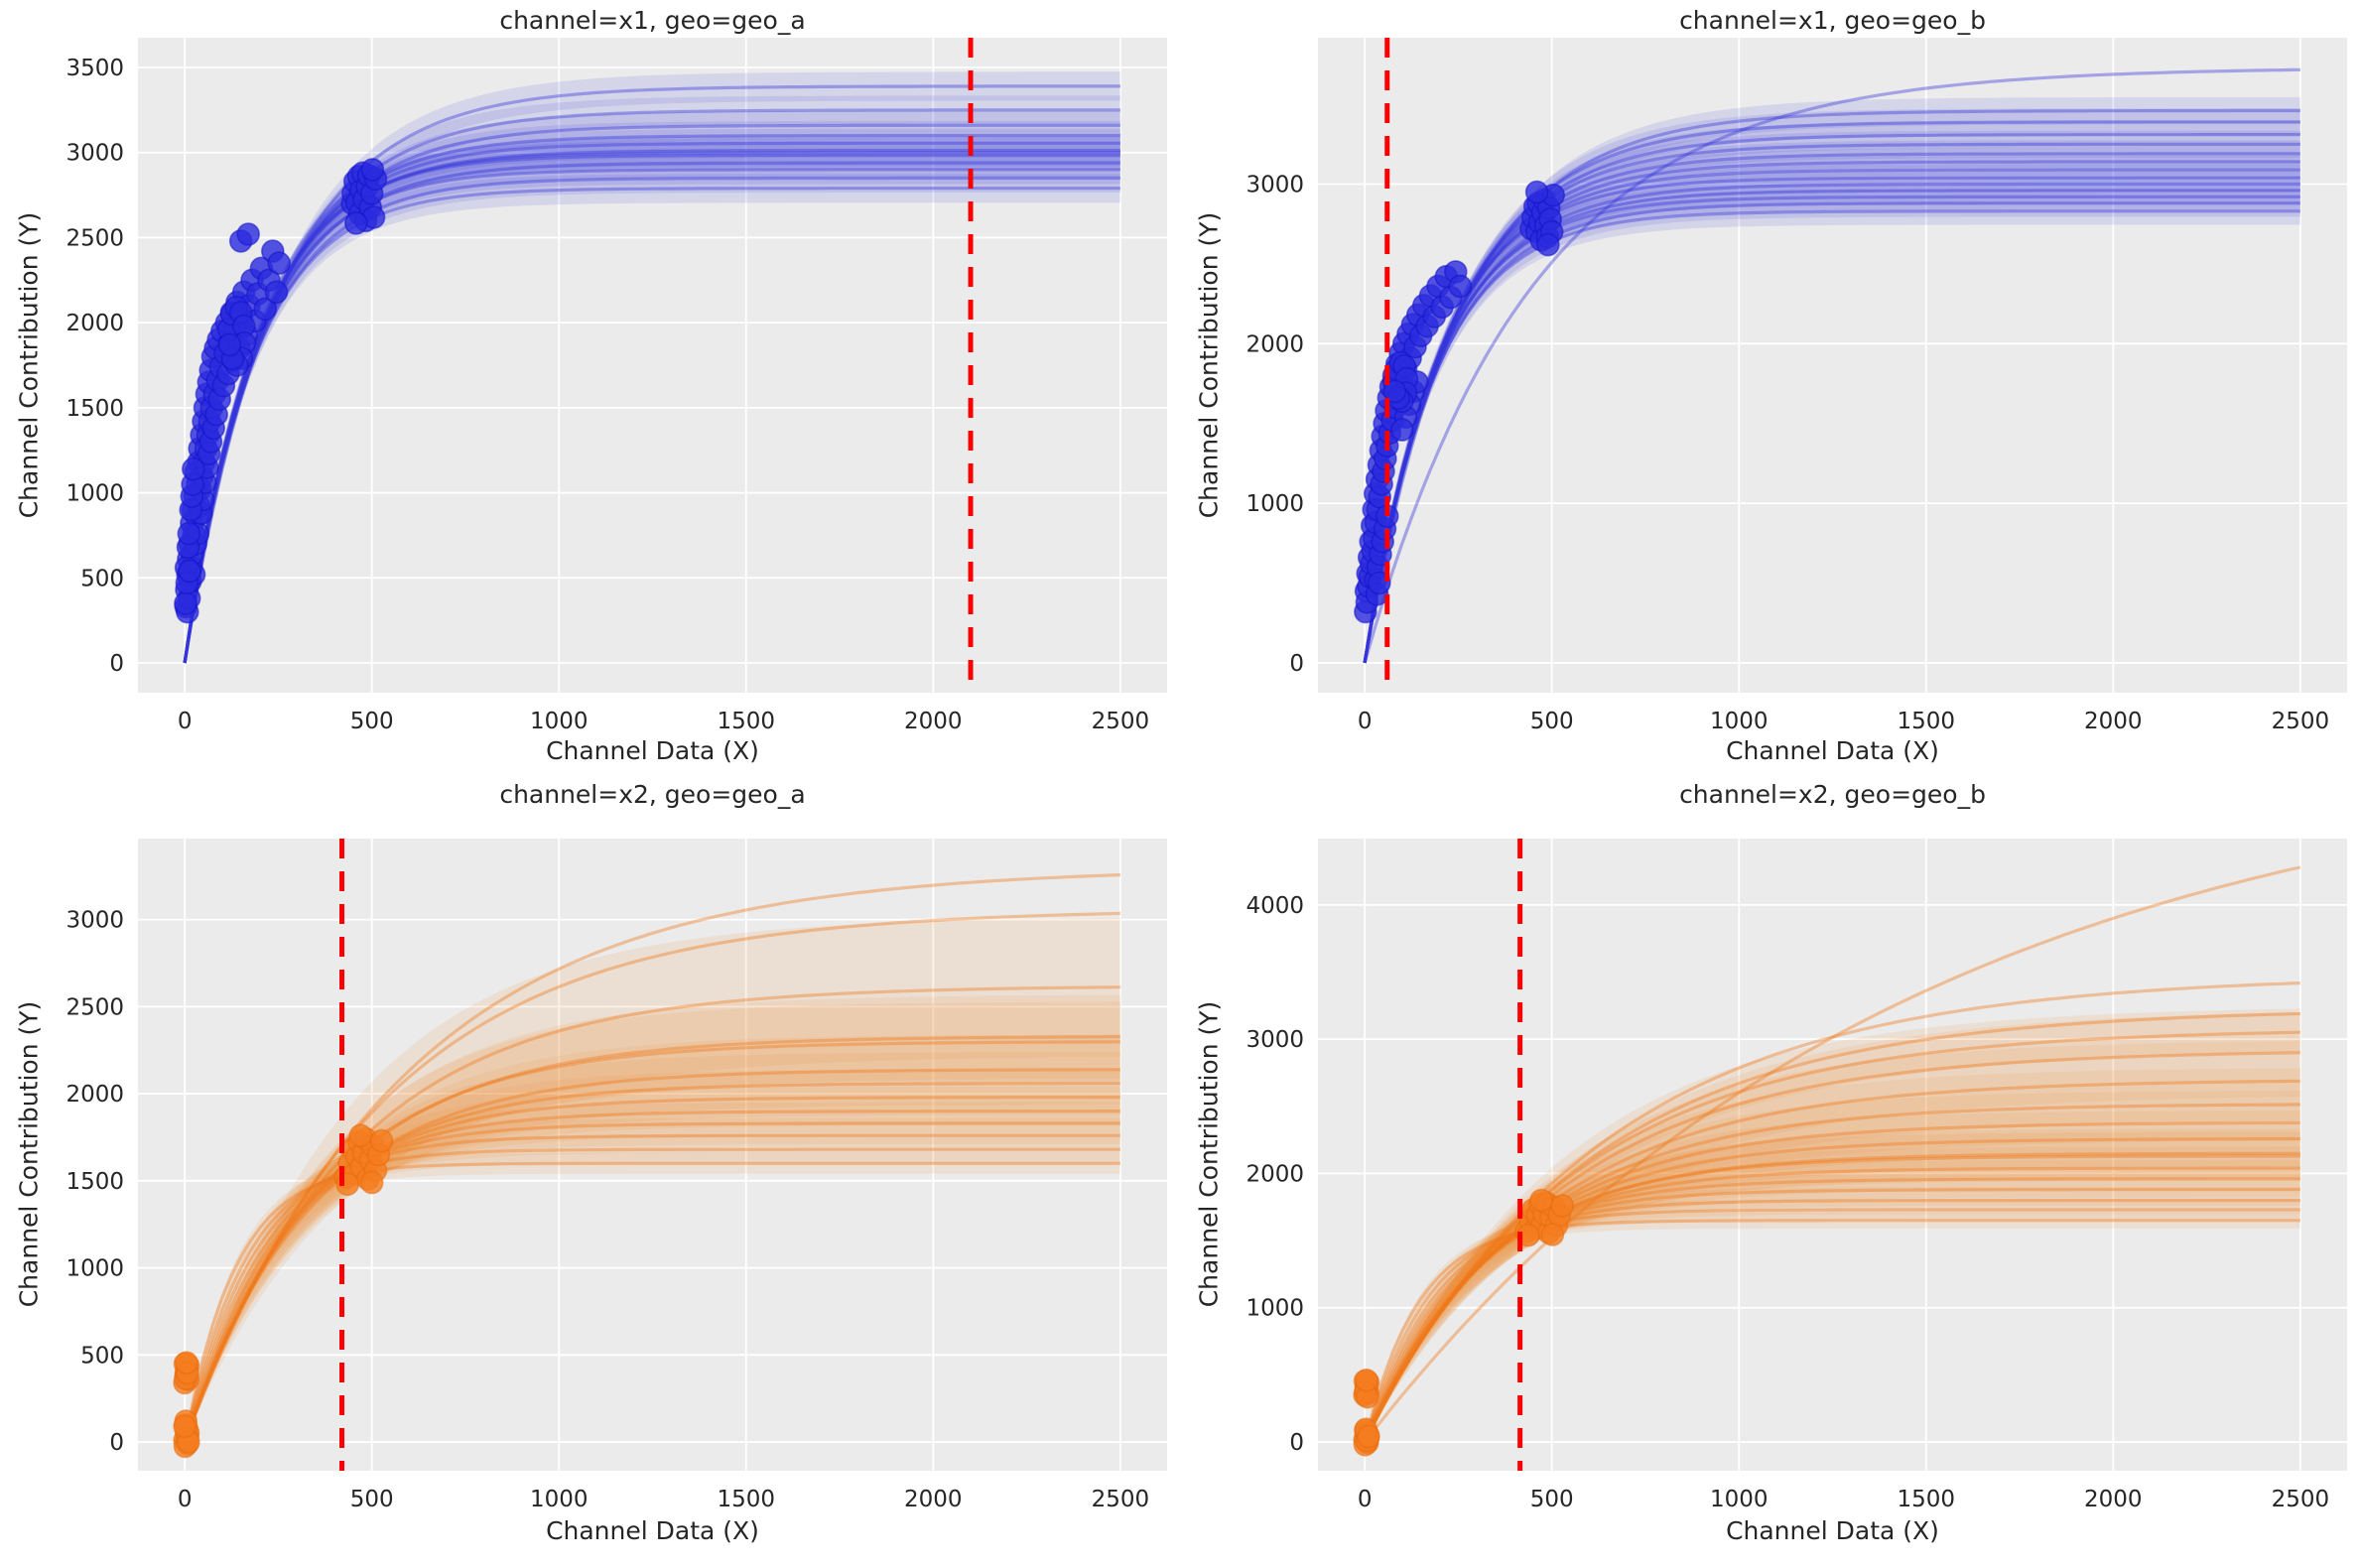 This screenshot has width=2360, height=1568. Describe the element at coordinates (1832, 1530) in the screenshot. I see `x-axis-label-bottom-right: Channel Data (X)` at that location.